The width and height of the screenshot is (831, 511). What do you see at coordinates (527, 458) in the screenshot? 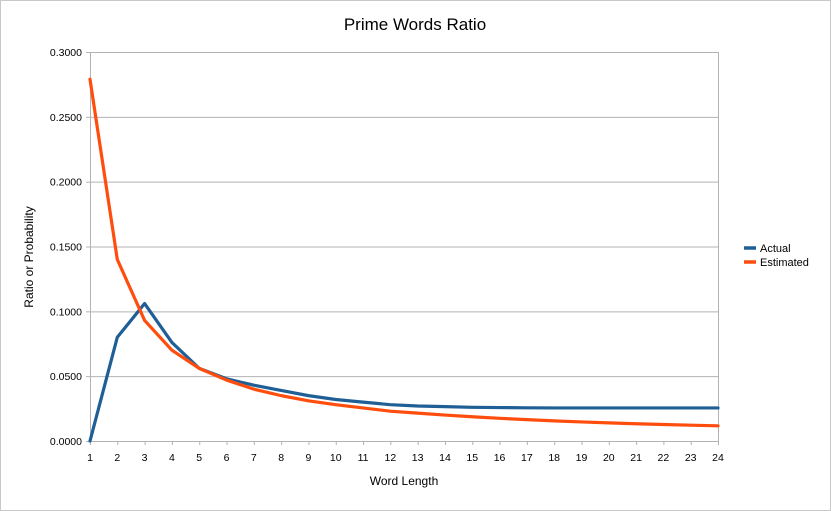
I see `x-tick-label: 17` at bounding box center [527, 458].